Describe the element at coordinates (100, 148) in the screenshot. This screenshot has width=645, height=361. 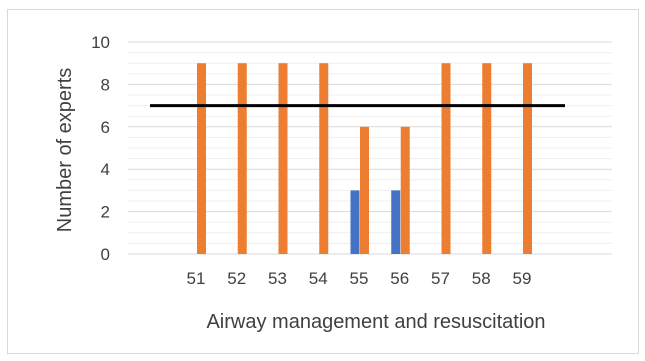
I see `y-tick-labels: 0 2 4 6 8 10` at that location.